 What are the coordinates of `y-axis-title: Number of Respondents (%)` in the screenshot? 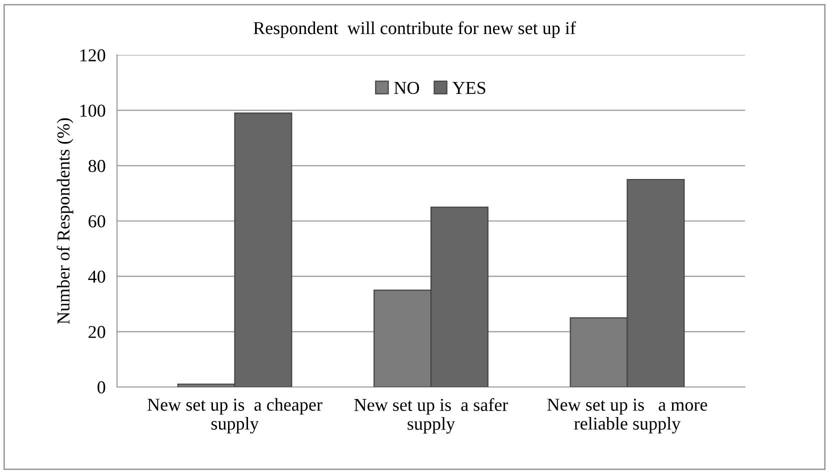 It's located at (65, 221).